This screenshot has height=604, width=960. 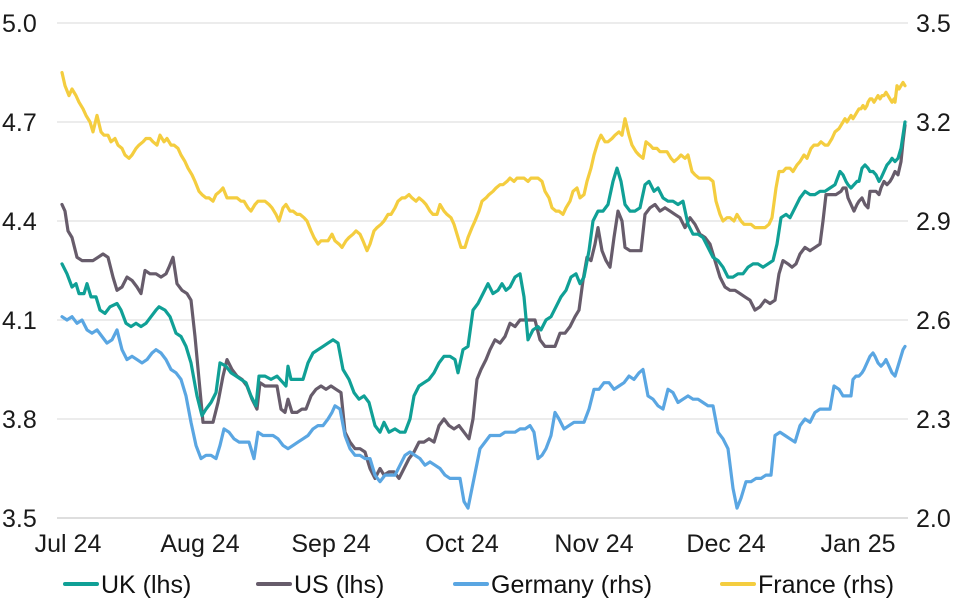 What do you see at coordinates (933, 123) in the screenshot?
I see `right-tick: 3.2` at bounding box center [933, 123].